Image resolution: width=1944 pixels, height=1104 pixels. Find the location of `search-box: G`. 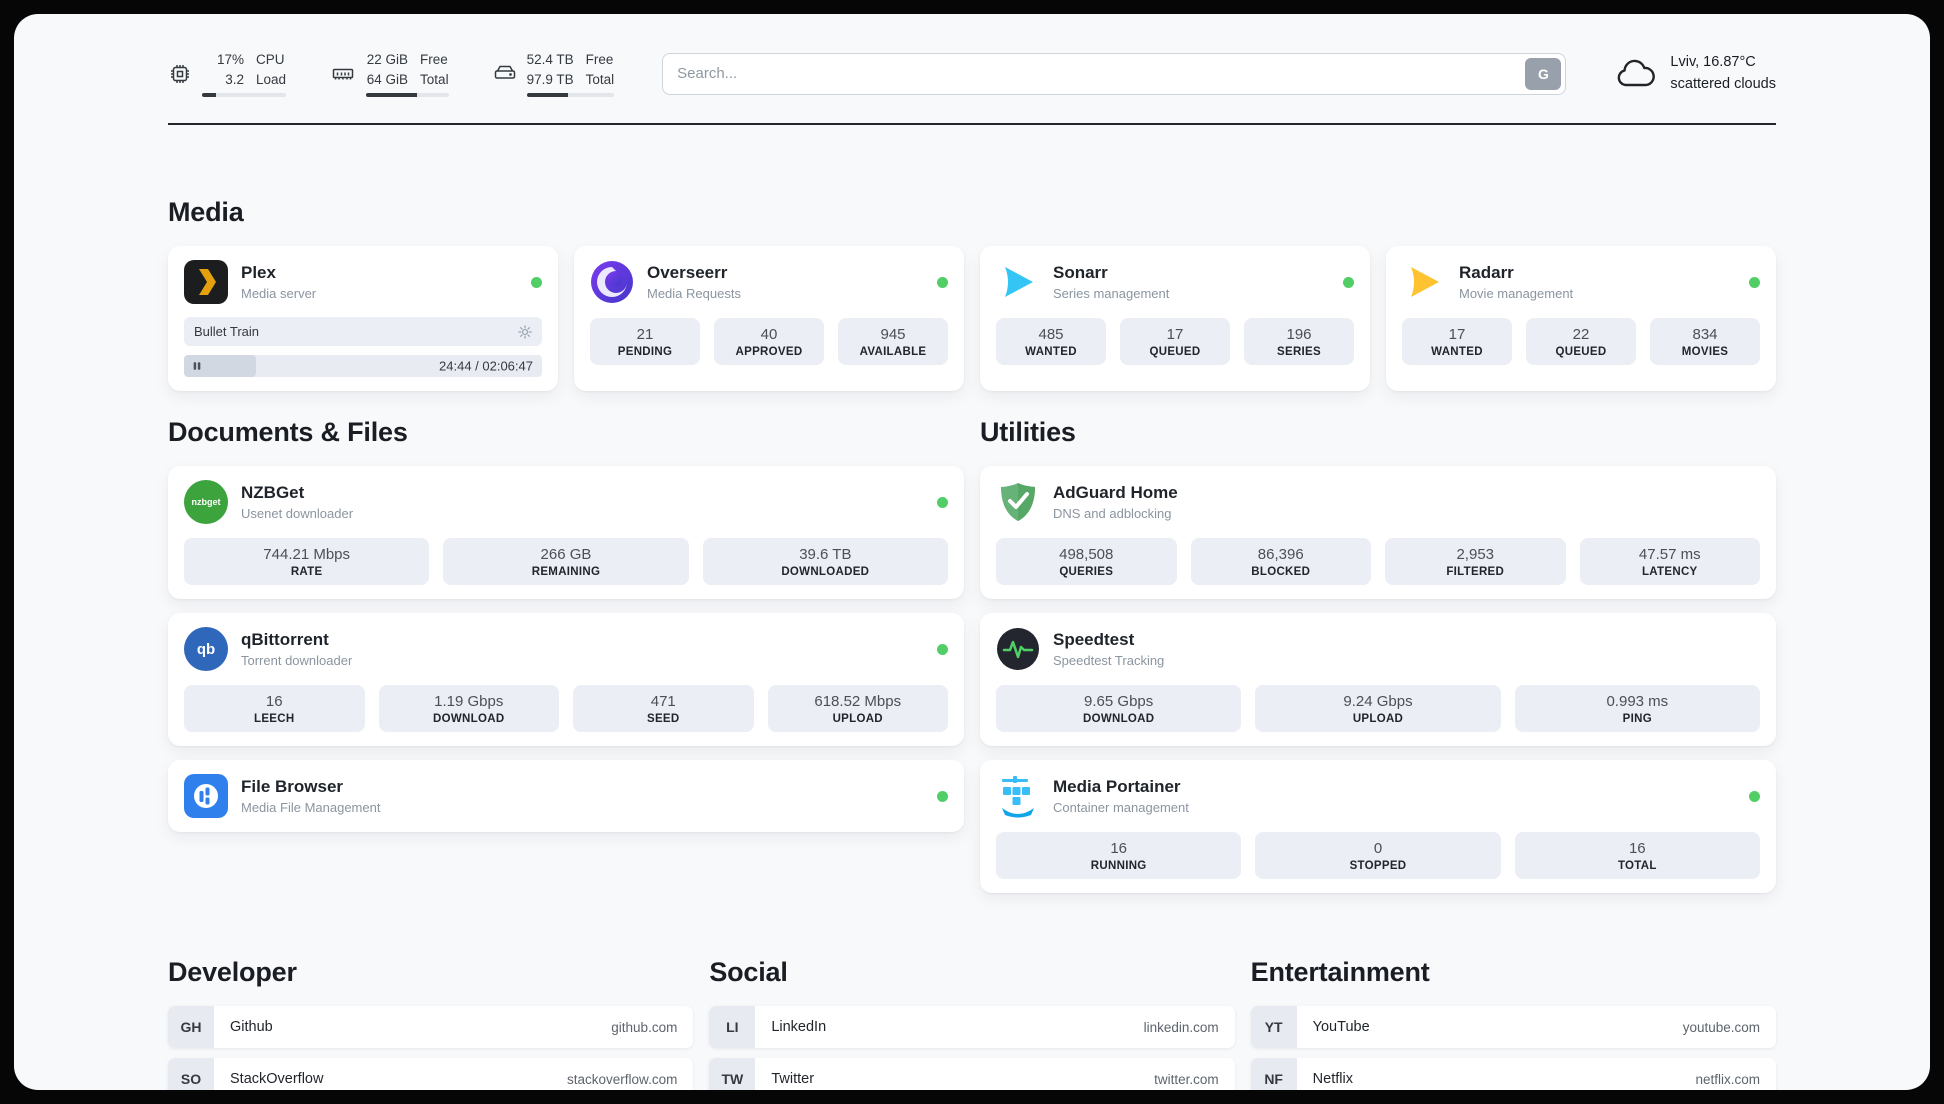

search-box: G is located at coordinates (1114, 73).